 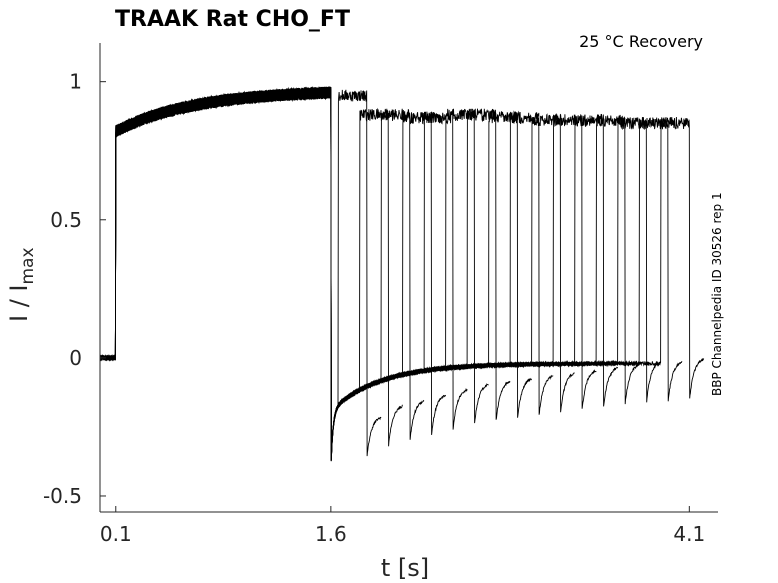 I want to click on condition-annotation: 25 °C Recovery, so click(x=641, y=41).